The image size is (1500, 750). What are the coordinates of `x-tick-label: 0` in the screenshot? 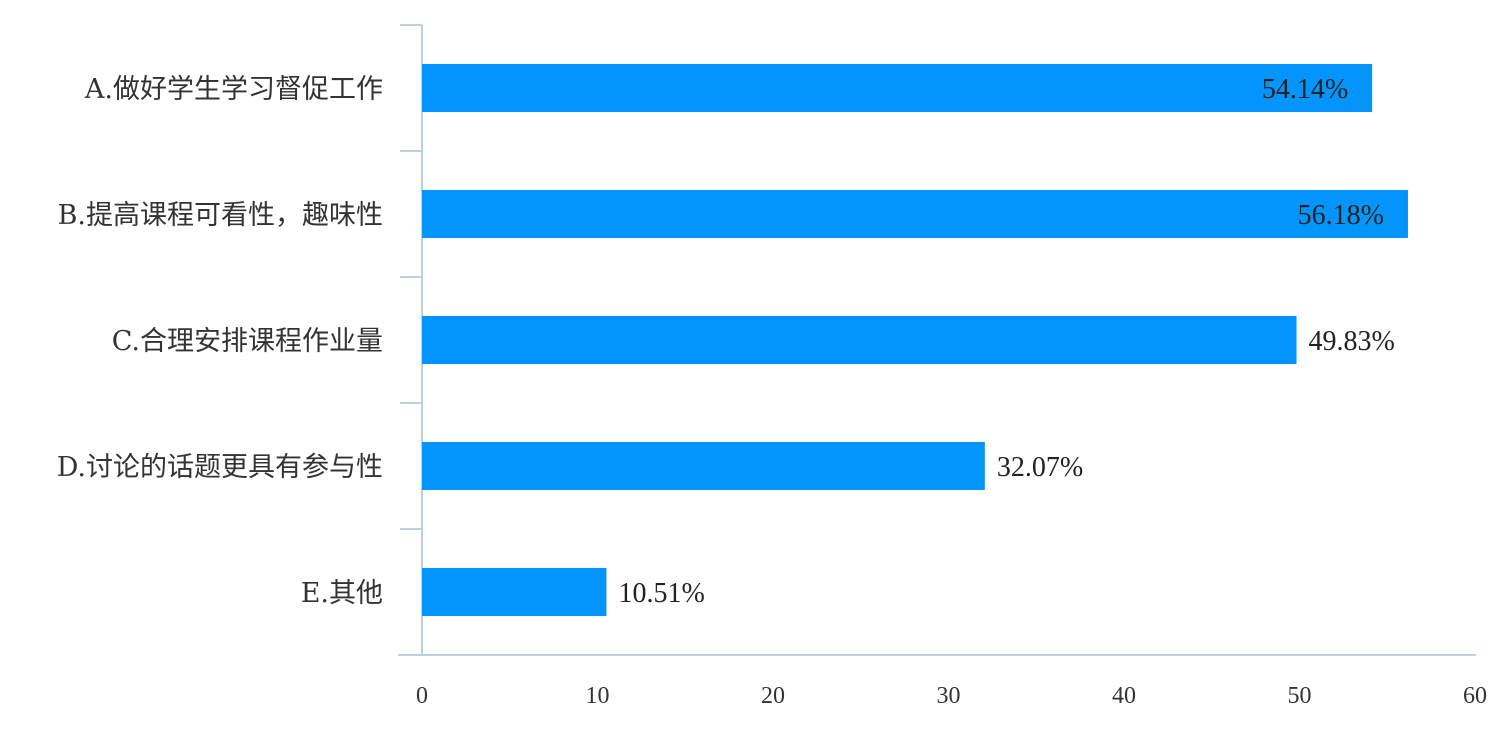 It's located at (422, 696).